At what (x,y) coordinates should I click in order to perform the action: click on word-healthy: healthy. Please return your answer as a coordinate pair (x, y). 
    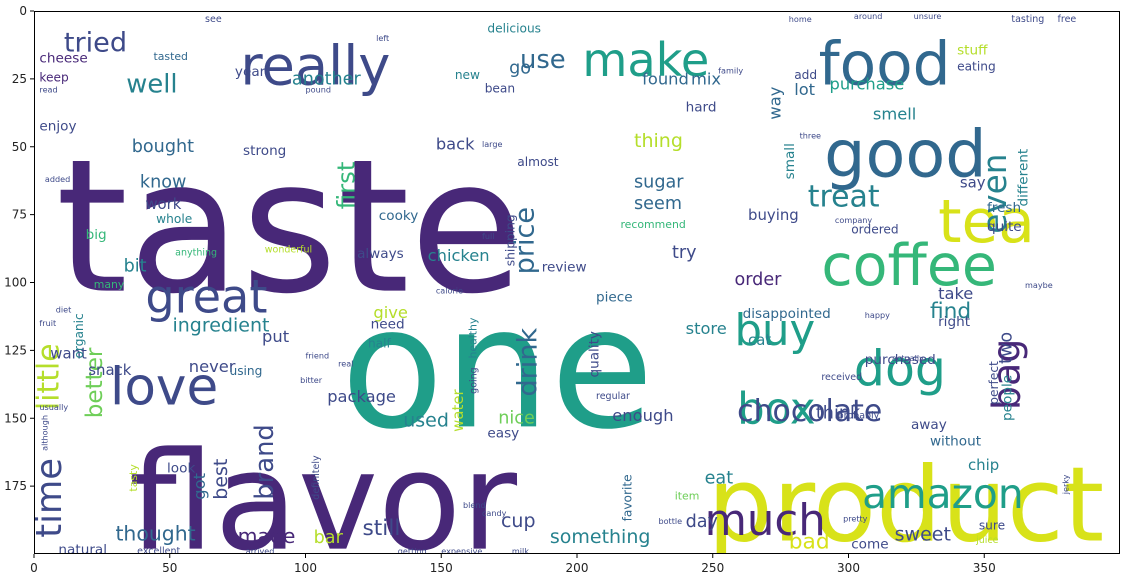
    Looking at the image, I should click on (473, 337).